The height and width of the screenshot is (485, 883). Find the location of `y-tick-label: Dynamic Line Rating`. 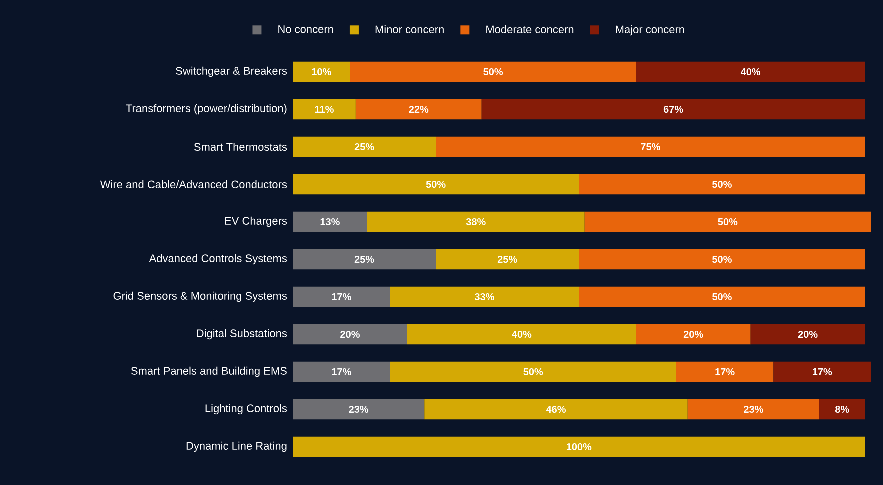

y-tick-label: Dynamic Line Rating is located at coordinates (236, 447).